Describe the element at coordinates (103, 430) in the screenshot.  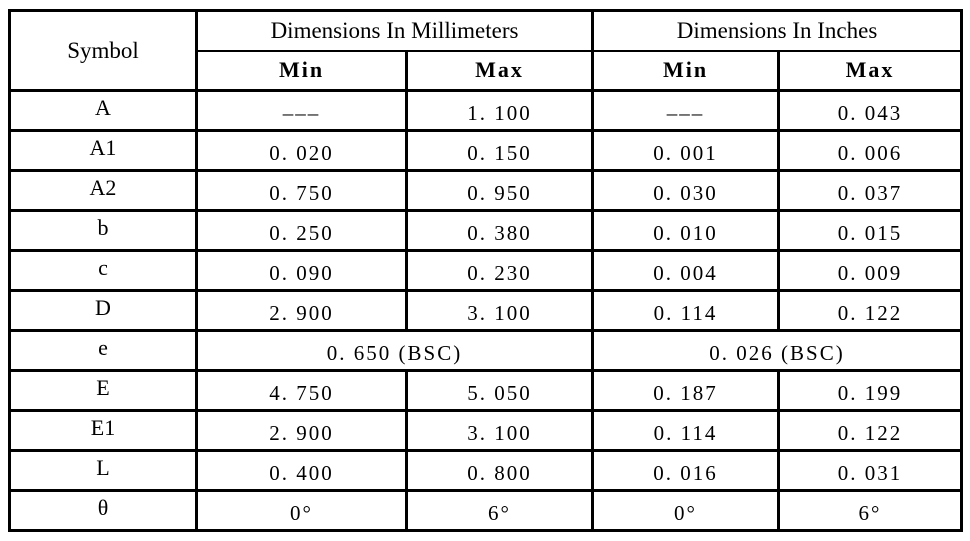
I see `symbol-cell: E1` at that location.